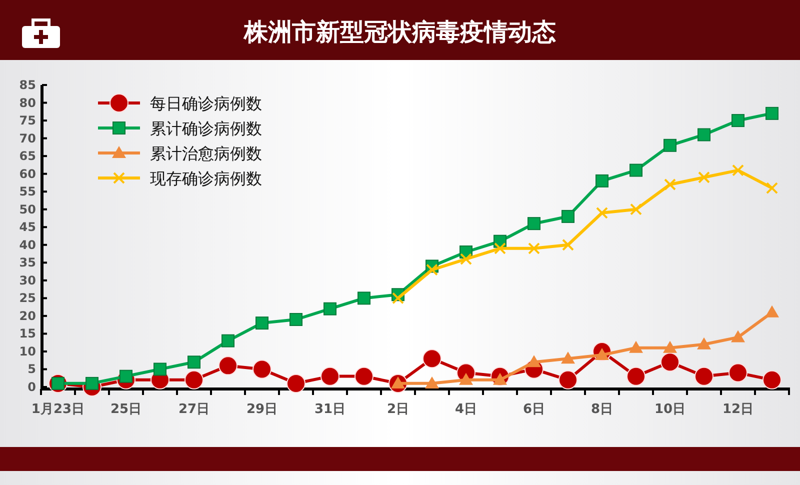  I want to click on x-tick-label: 25日, so click(126, 409).